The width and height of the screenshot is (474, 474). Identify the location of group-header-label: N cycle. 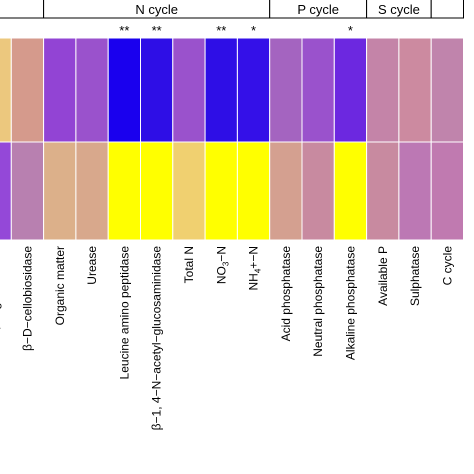
(156, 9).